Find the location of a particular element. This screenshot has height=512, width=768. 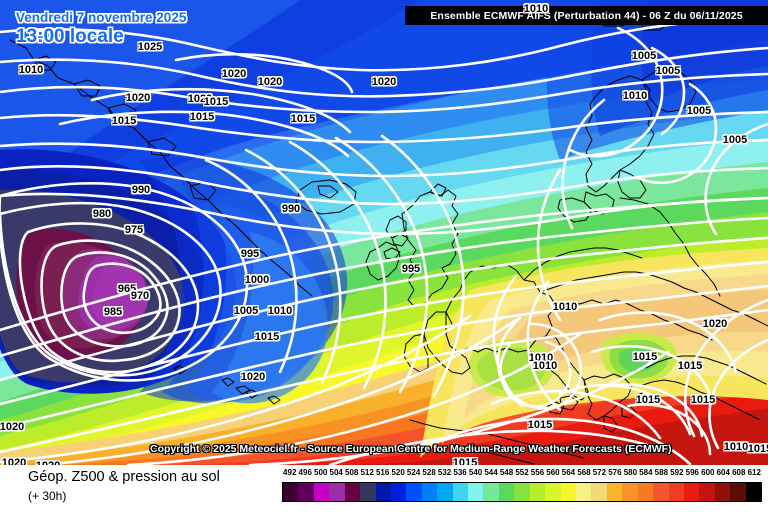

colorbar-tick: 612 is located at coordinates (754, 472).